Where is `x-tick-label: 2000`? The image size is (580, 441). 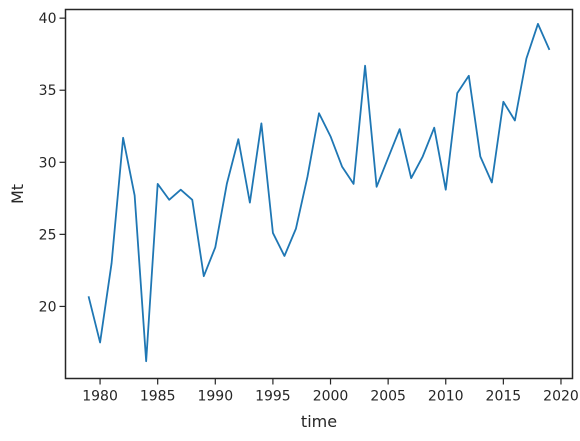
x-tick-label: 2000 is located at coordinates (331, 397).